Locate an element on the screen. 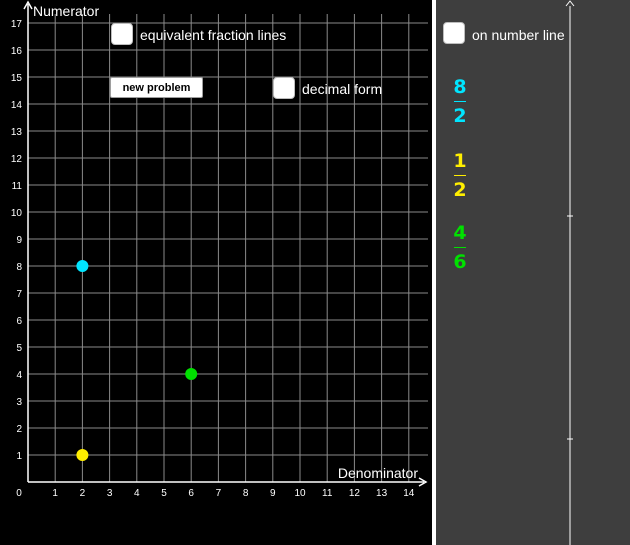 This screenshot has width=630, height=545. x-tick-label: 6 is located at coordinates (191, 493).